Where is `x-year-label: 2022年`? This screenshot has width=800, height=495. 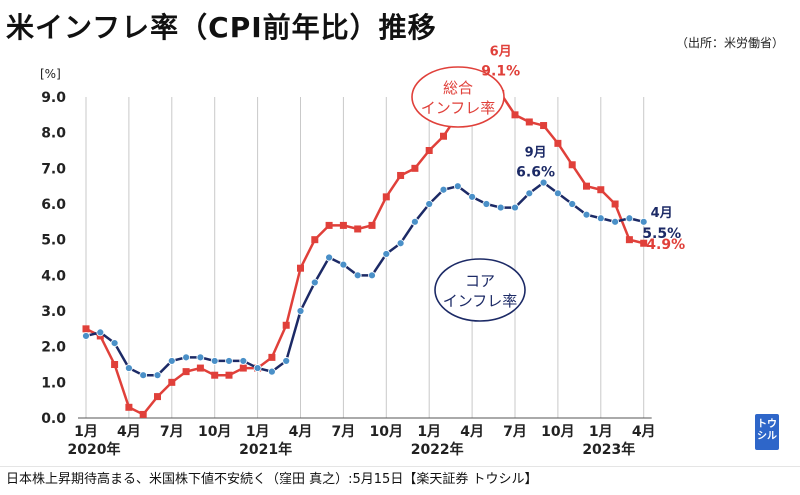
x-year-label: 2022年 is located at coordinates (437, 449).